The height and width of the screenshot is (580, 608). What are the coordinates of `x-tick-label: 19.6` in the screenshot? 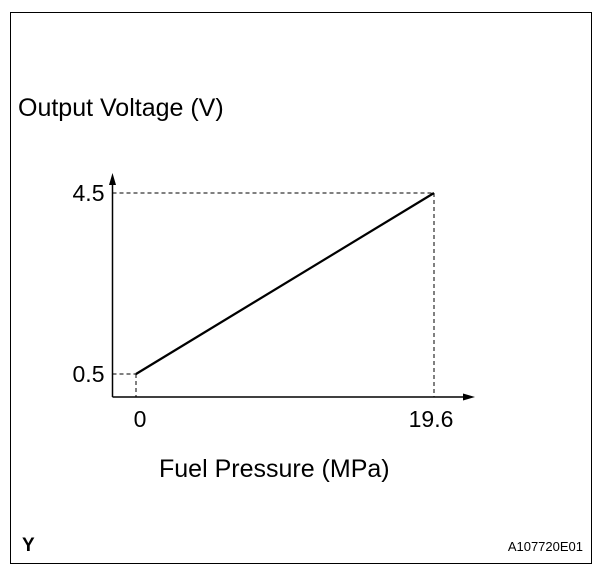 It's located at (431, 419).